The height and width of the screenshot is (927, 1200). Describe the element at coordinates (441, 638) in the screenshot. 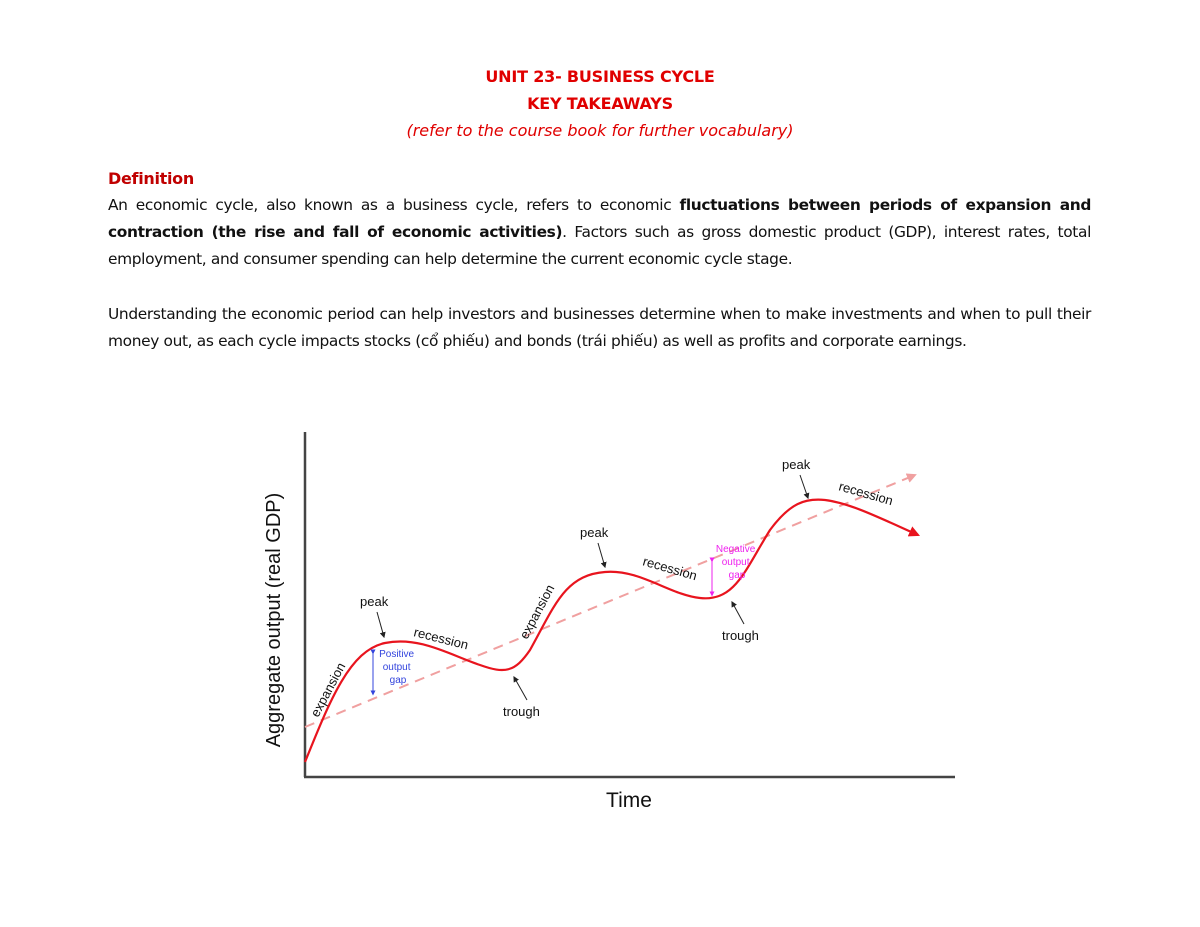

I see `label-recession-1: recession` at that location.